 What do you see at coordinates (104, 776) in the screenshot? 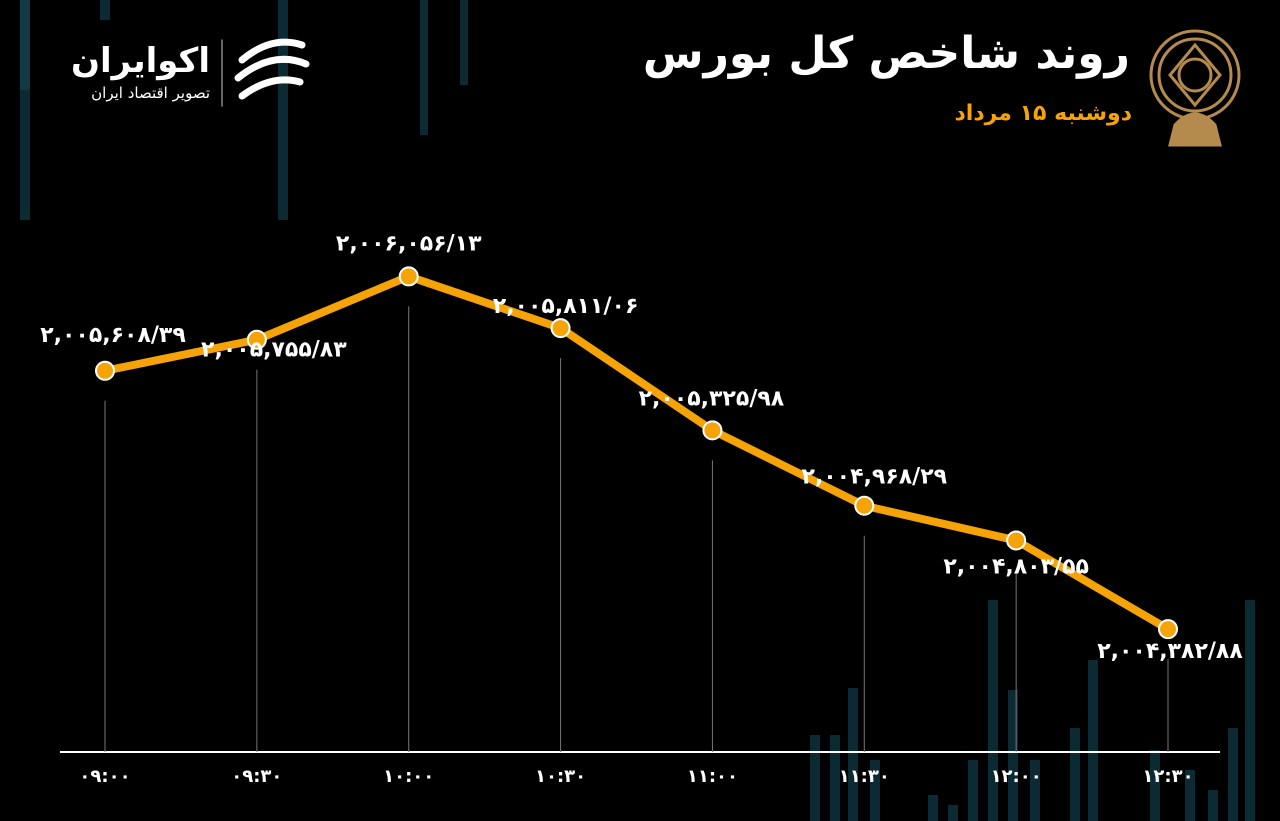
I see `x-tick-label: ۰۹:۰۰` at bounding box center [104, 776].